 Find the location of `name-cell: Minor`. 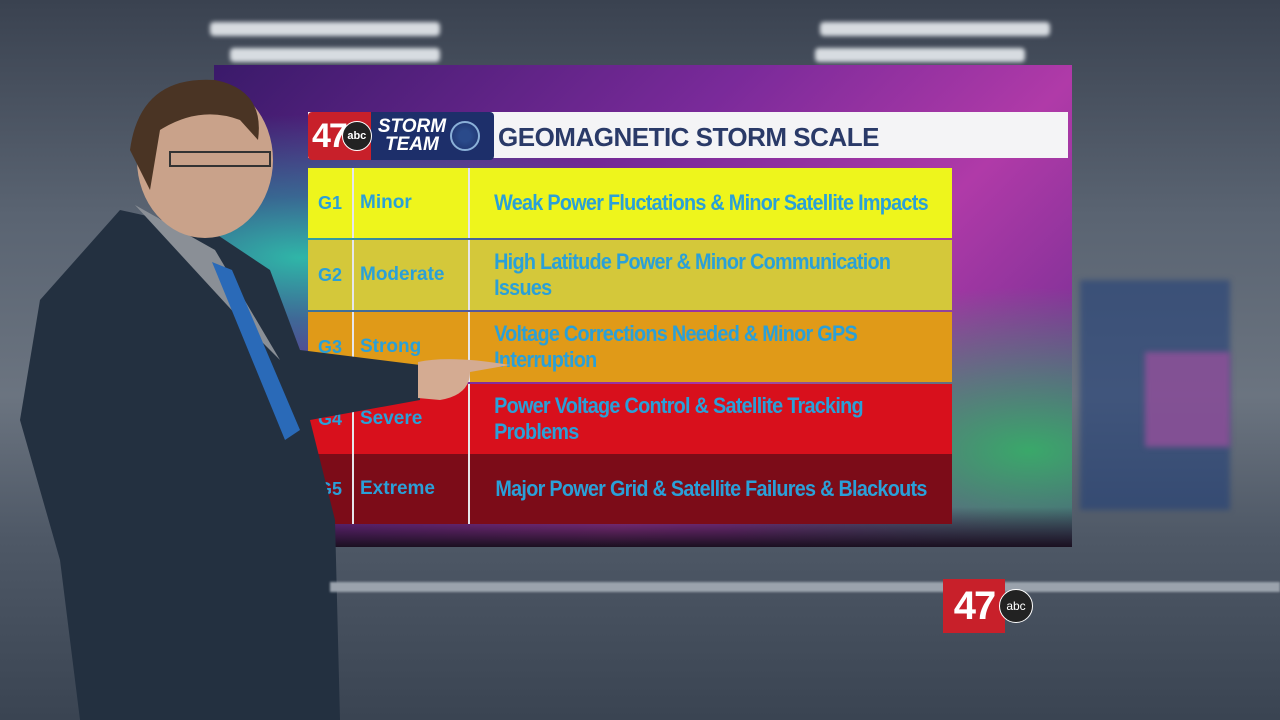

name-cell: Minor is located at coordinates (386, 202).